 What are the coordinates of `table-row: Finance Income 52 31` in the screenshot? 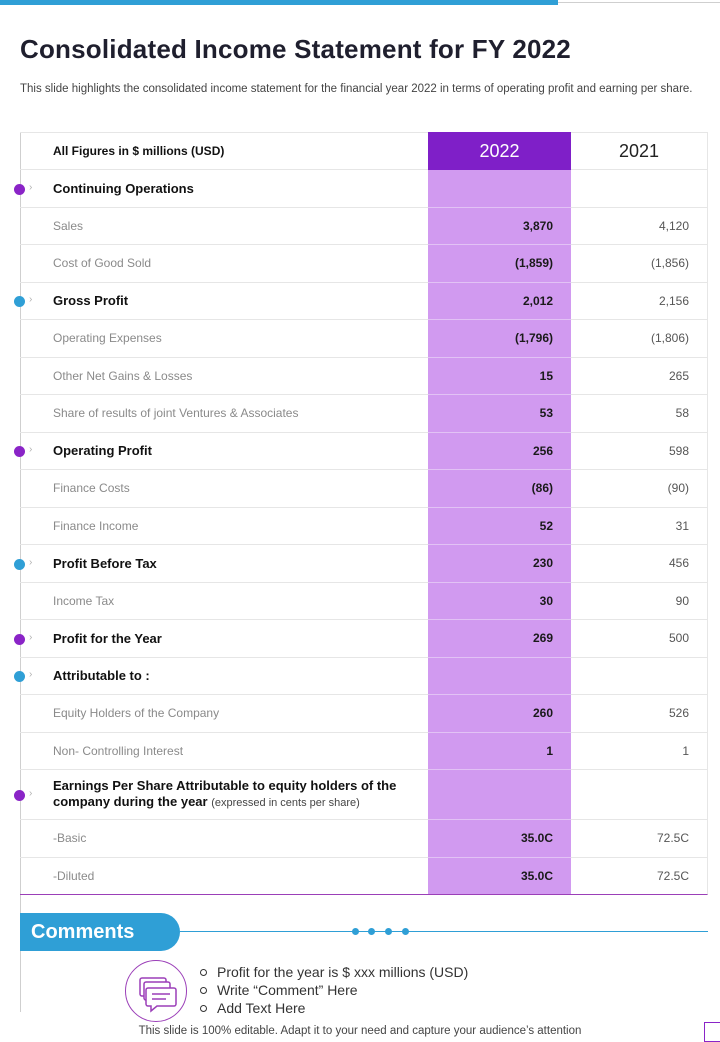 It's located at (364, 526).